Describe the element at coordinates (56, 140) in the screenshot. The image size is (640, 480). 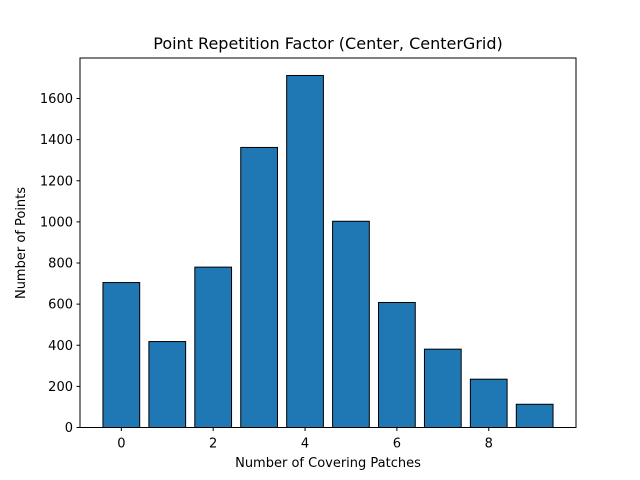
I see `y-tick-label: 1400` at that location.